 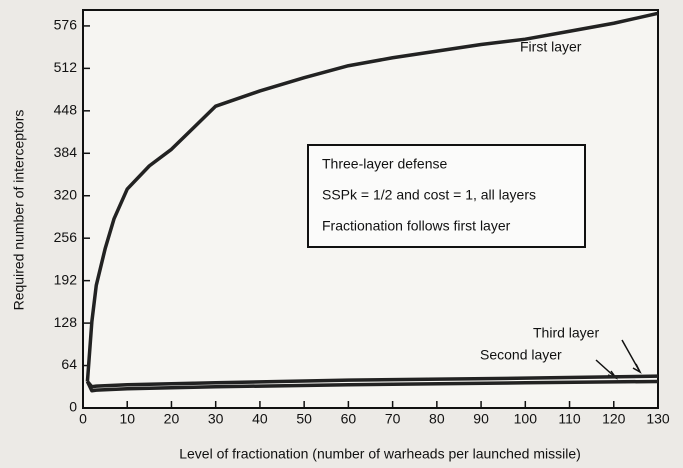 What do you see at coordinates (66, 279) in the screenshot?
I see `y-tick-label: 192` at bounding box center [66, 279].